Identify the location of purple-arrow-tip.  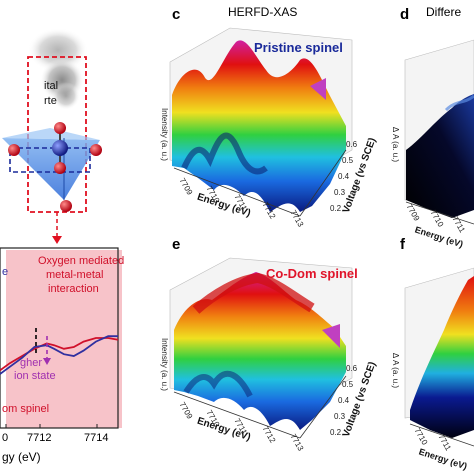
(47, 361).